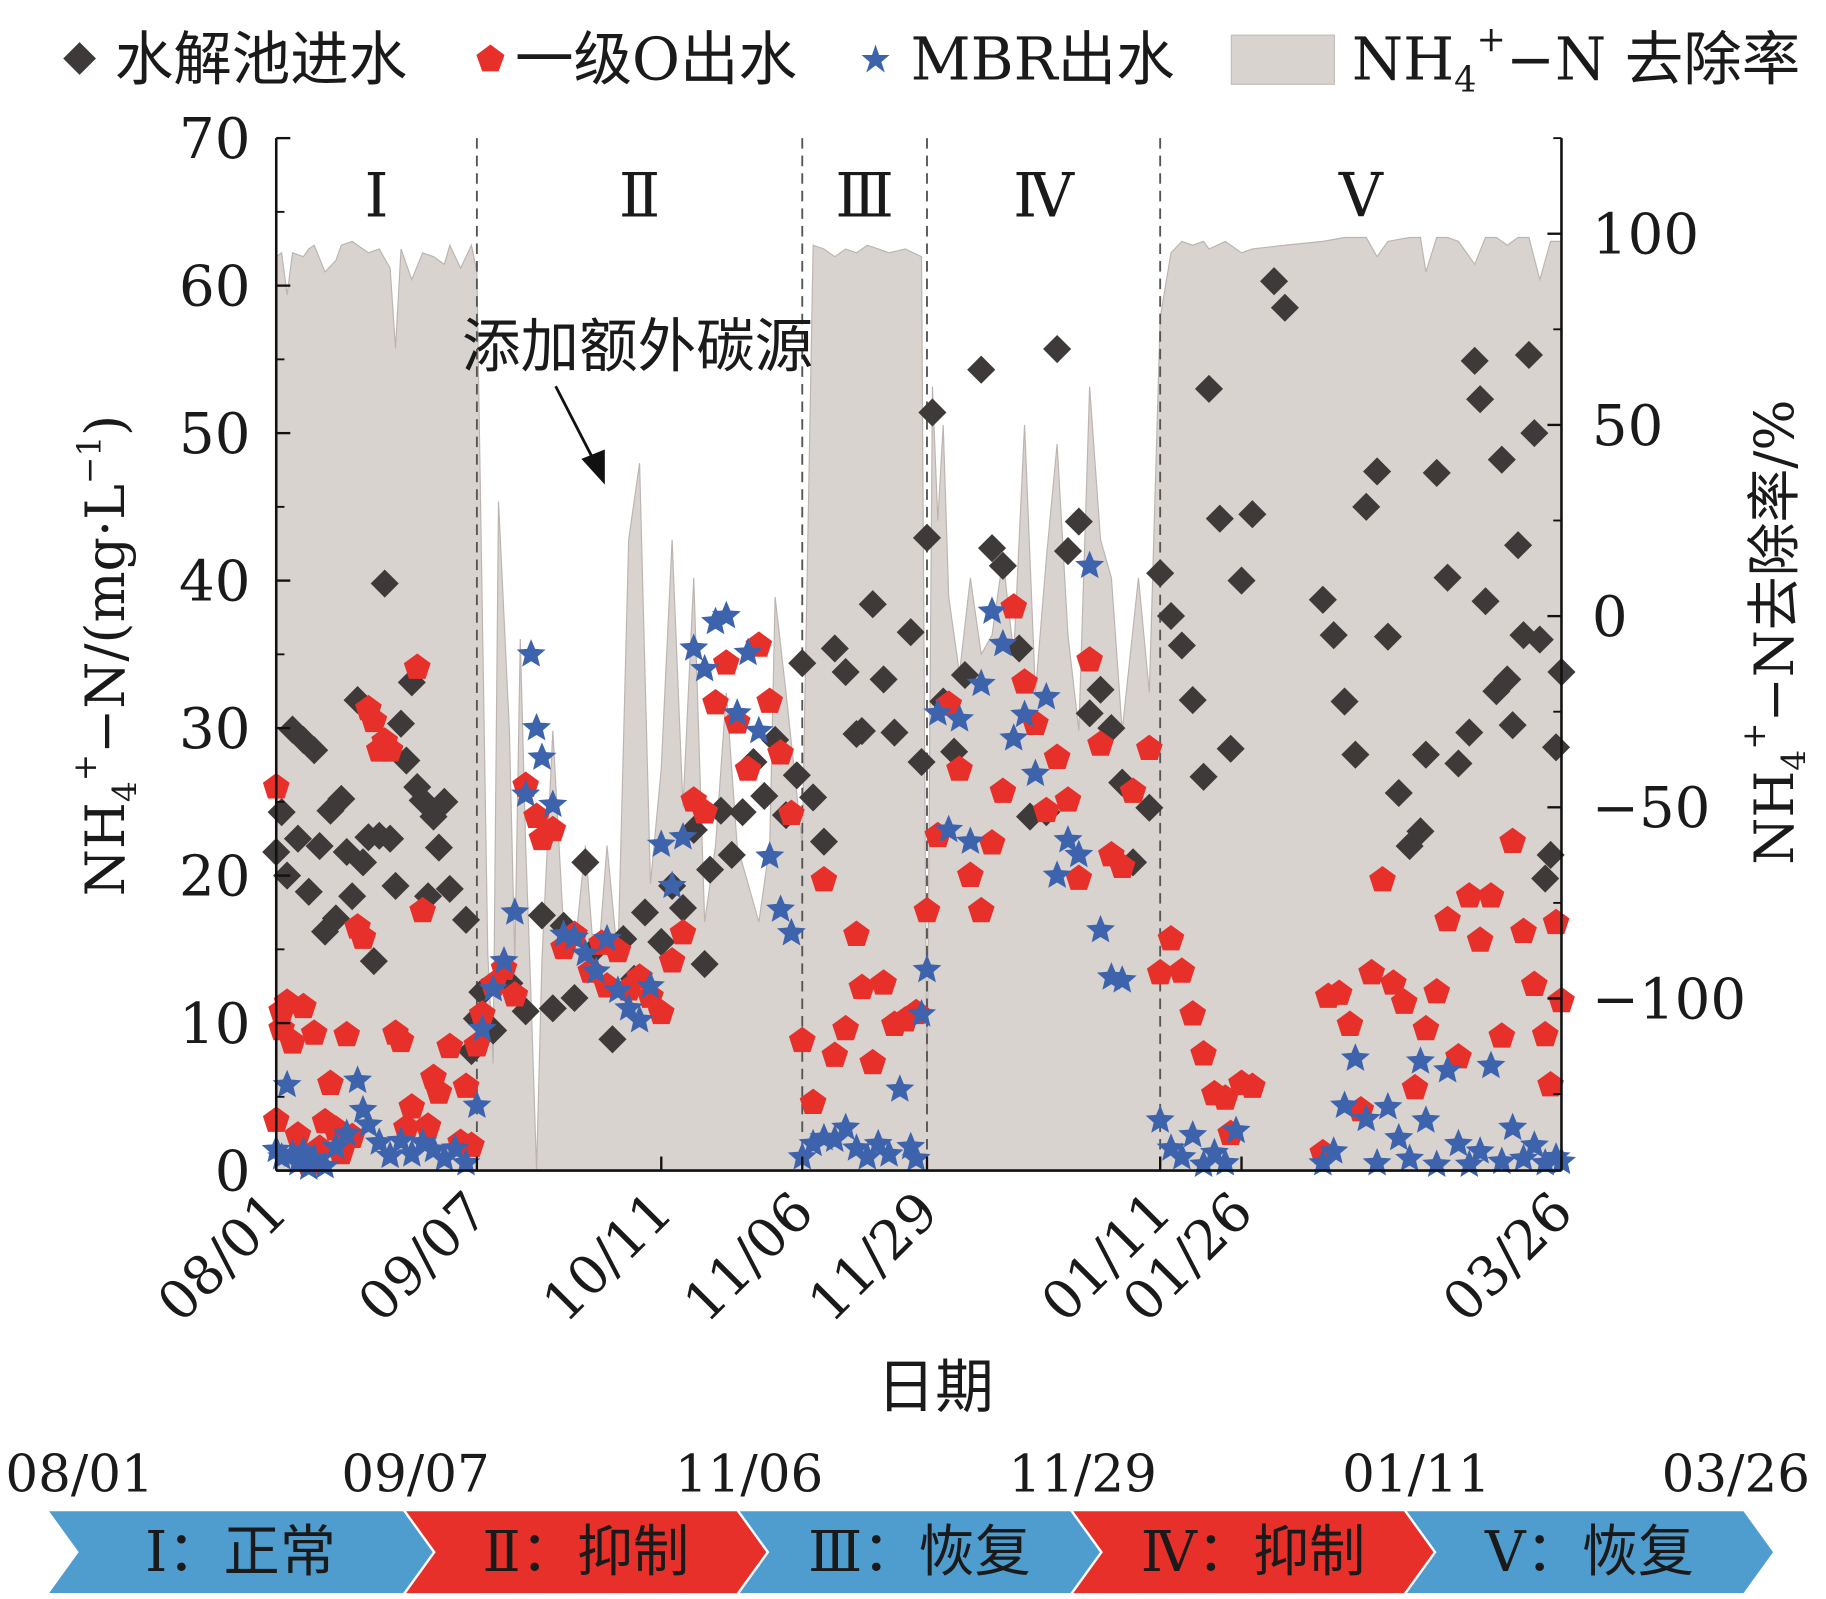 The width and height of the screenshot is (1826, 1599). What do you see at coordinates (235, 60) in the screenshot?
I see `legend-item-influent: 水解池进水` at bounding box center [235, 60].